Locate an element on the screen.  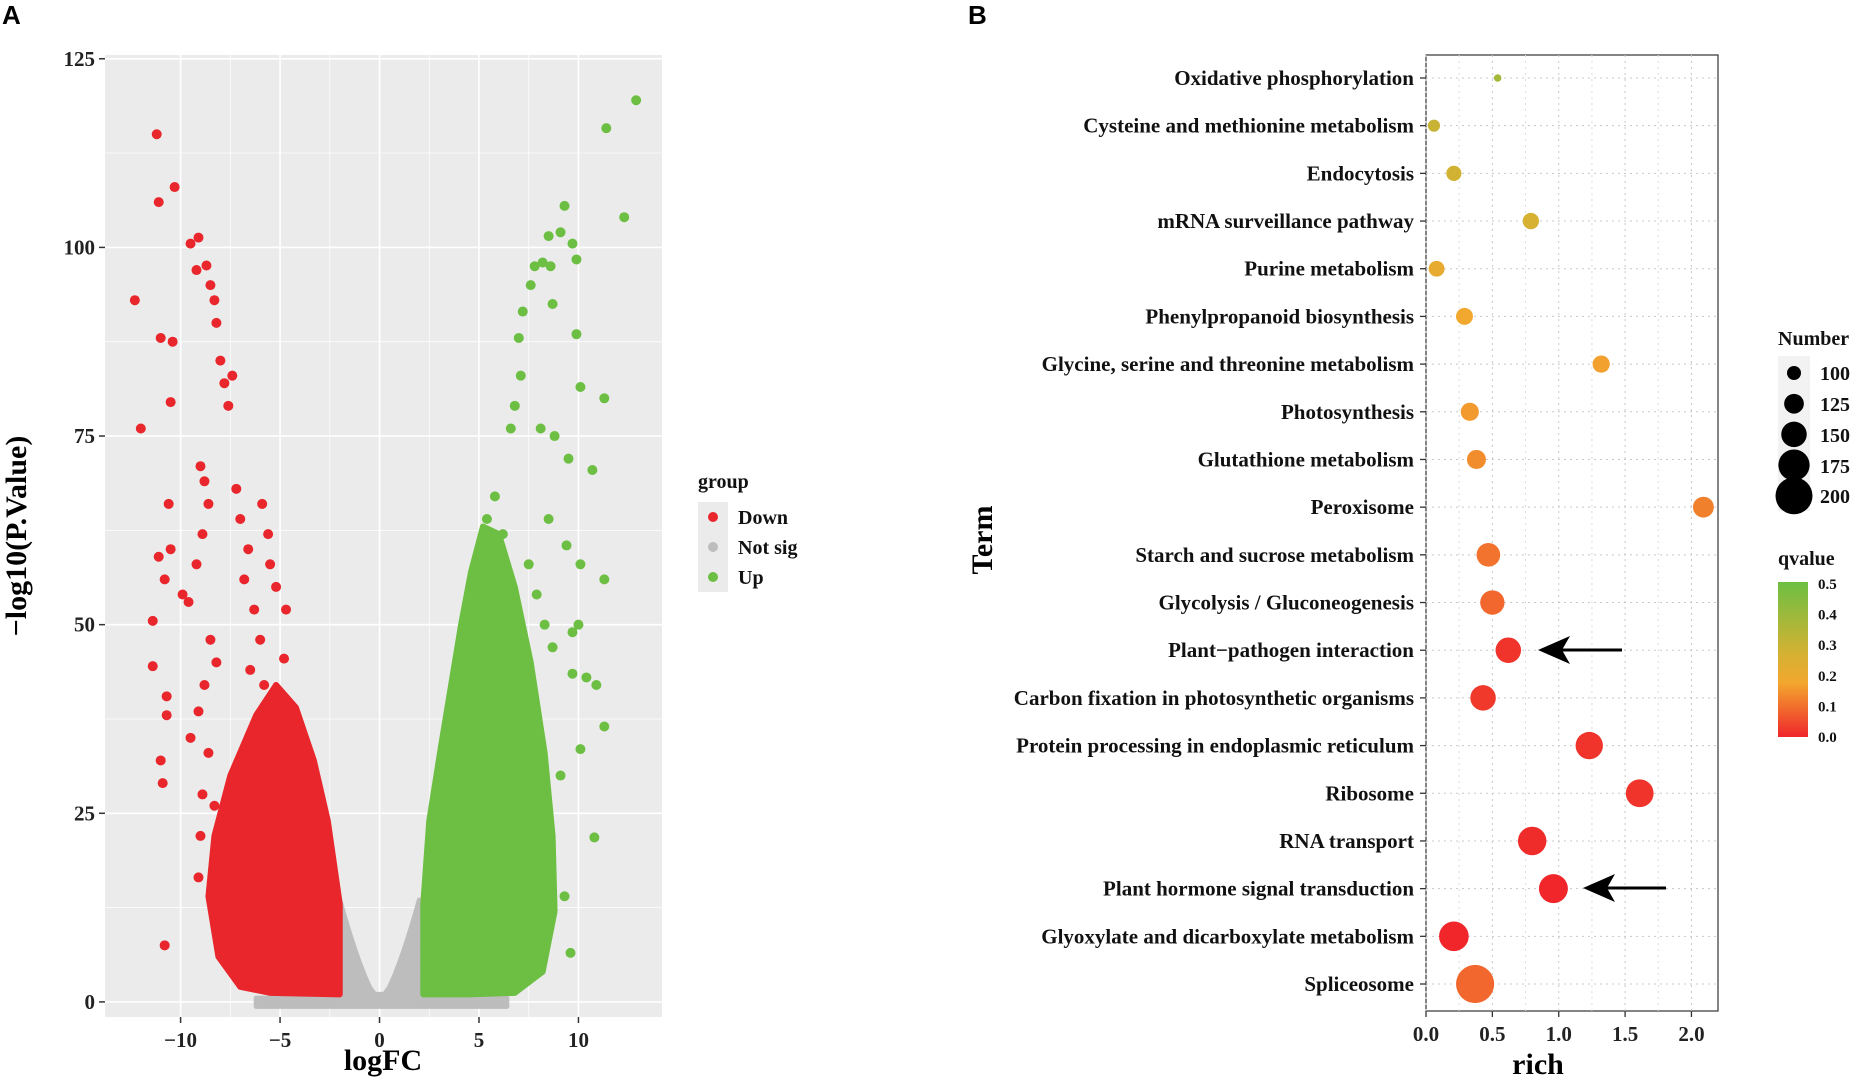
volcano-not-sig-cloud is located at coordinates (381, 953).